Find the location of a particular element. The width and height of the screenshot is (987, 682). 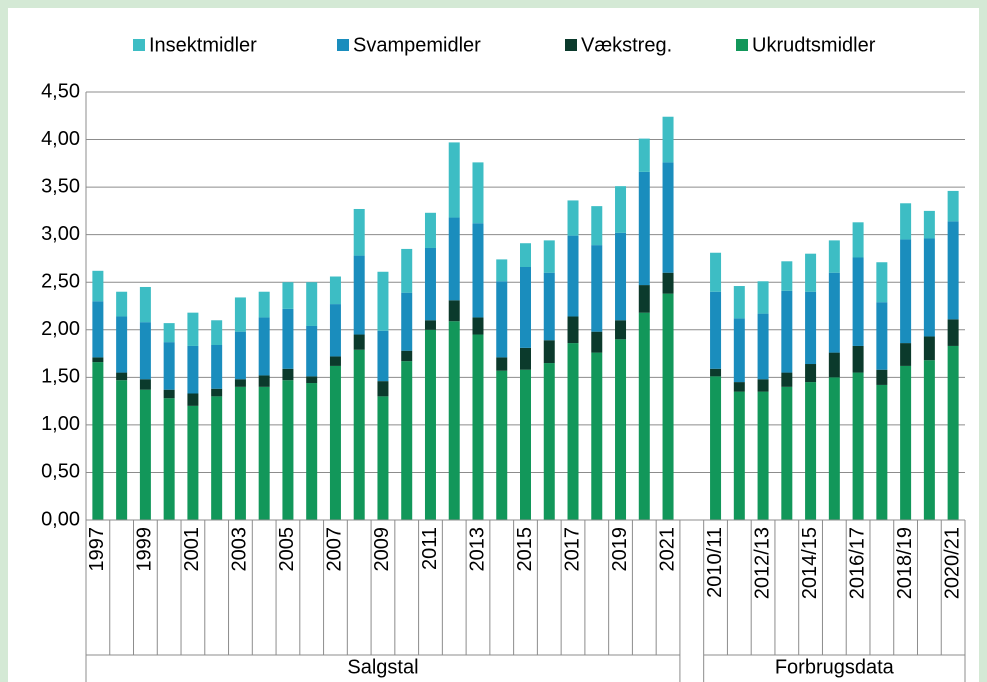

x-tick-label: 2021 is located at coordinates (667, 549).